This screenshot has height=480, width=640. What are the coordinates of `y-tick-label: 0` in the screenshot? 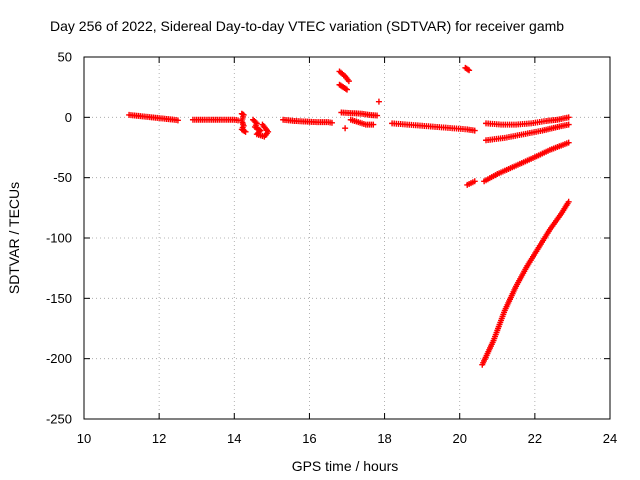 It's located at (68, 117).